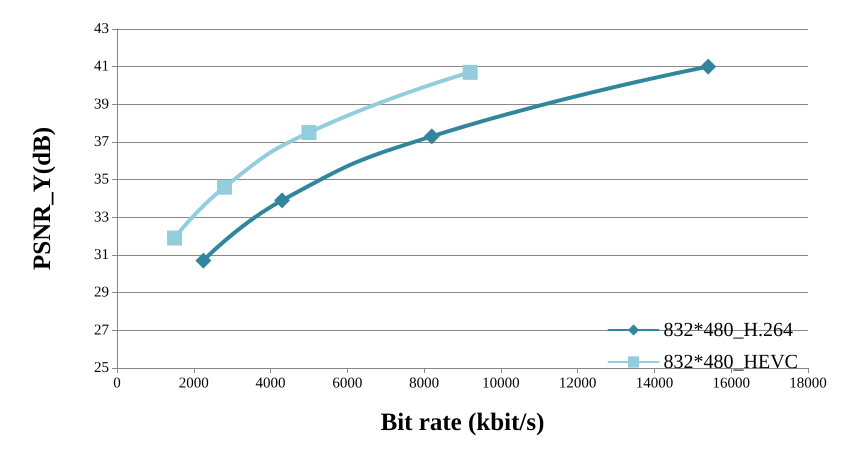 The height and width of the screenshot is (457, 843). Describe the element at coordinates (102, 142) in the screenshot. I see `y-tick-label: 37` at that location.